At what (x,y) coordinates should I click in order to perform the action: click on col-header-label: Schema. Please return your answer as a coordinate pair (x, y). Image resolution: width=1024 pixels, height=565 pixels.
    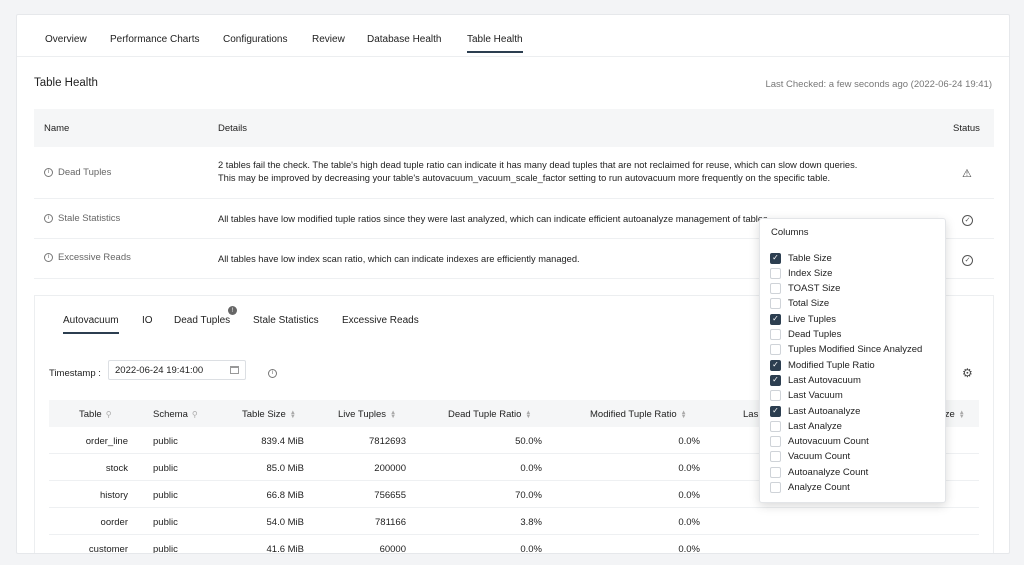
    Looking at the image, I should click on (170, 414).